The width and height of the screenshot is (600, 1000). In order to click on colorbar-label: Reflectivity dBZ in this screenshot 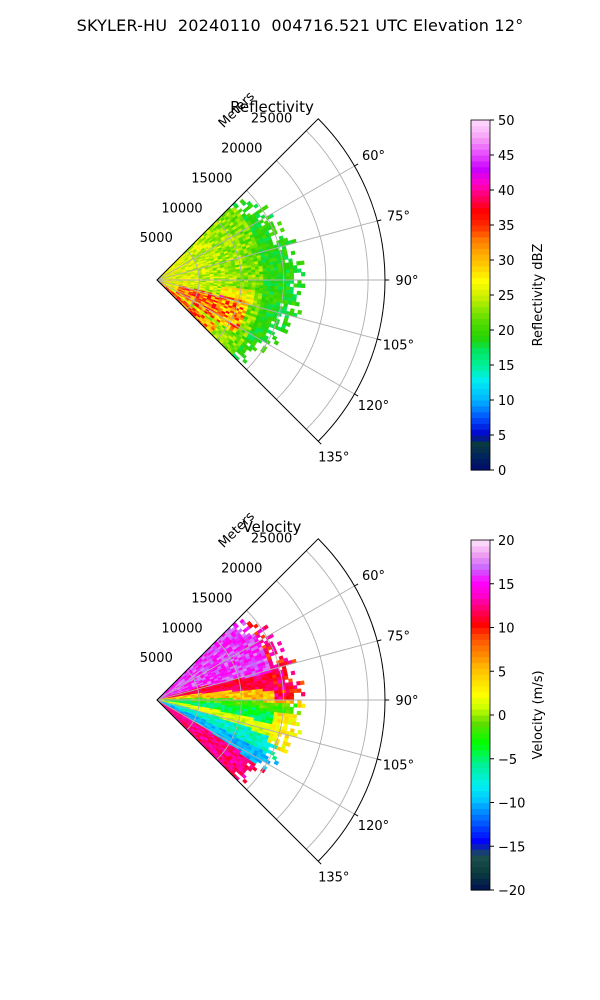, I will do `click(538, 295)`.